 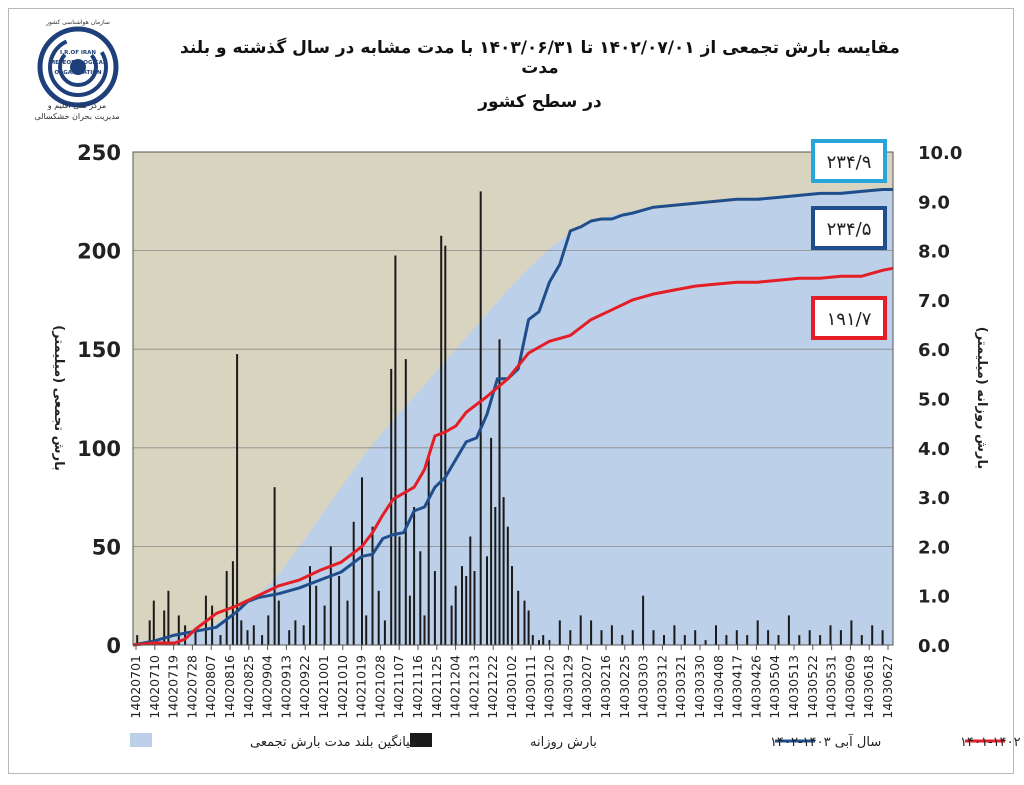 What do you see at coordinates (99, 252) in the screenshot?
I see `left-tick-label: 200` at bounding box center [99, 252].